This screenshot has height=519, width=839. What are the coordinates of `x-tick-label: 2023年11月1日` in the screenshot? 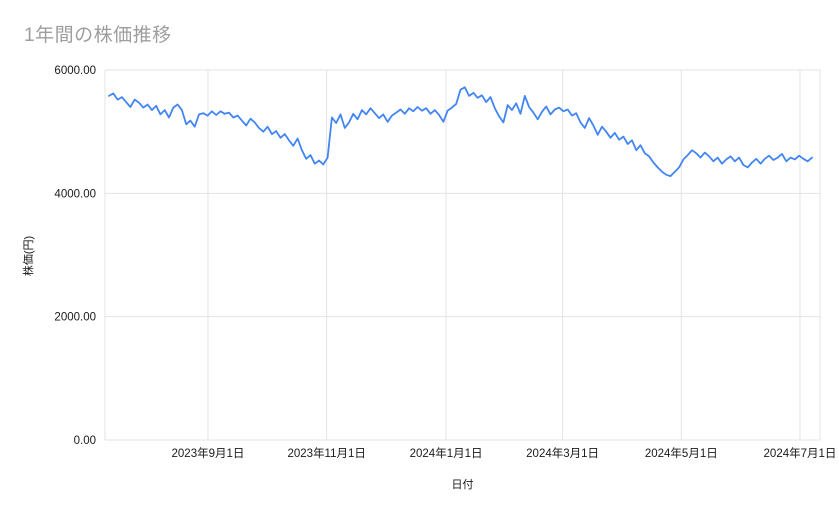 It's located at (326, 453).